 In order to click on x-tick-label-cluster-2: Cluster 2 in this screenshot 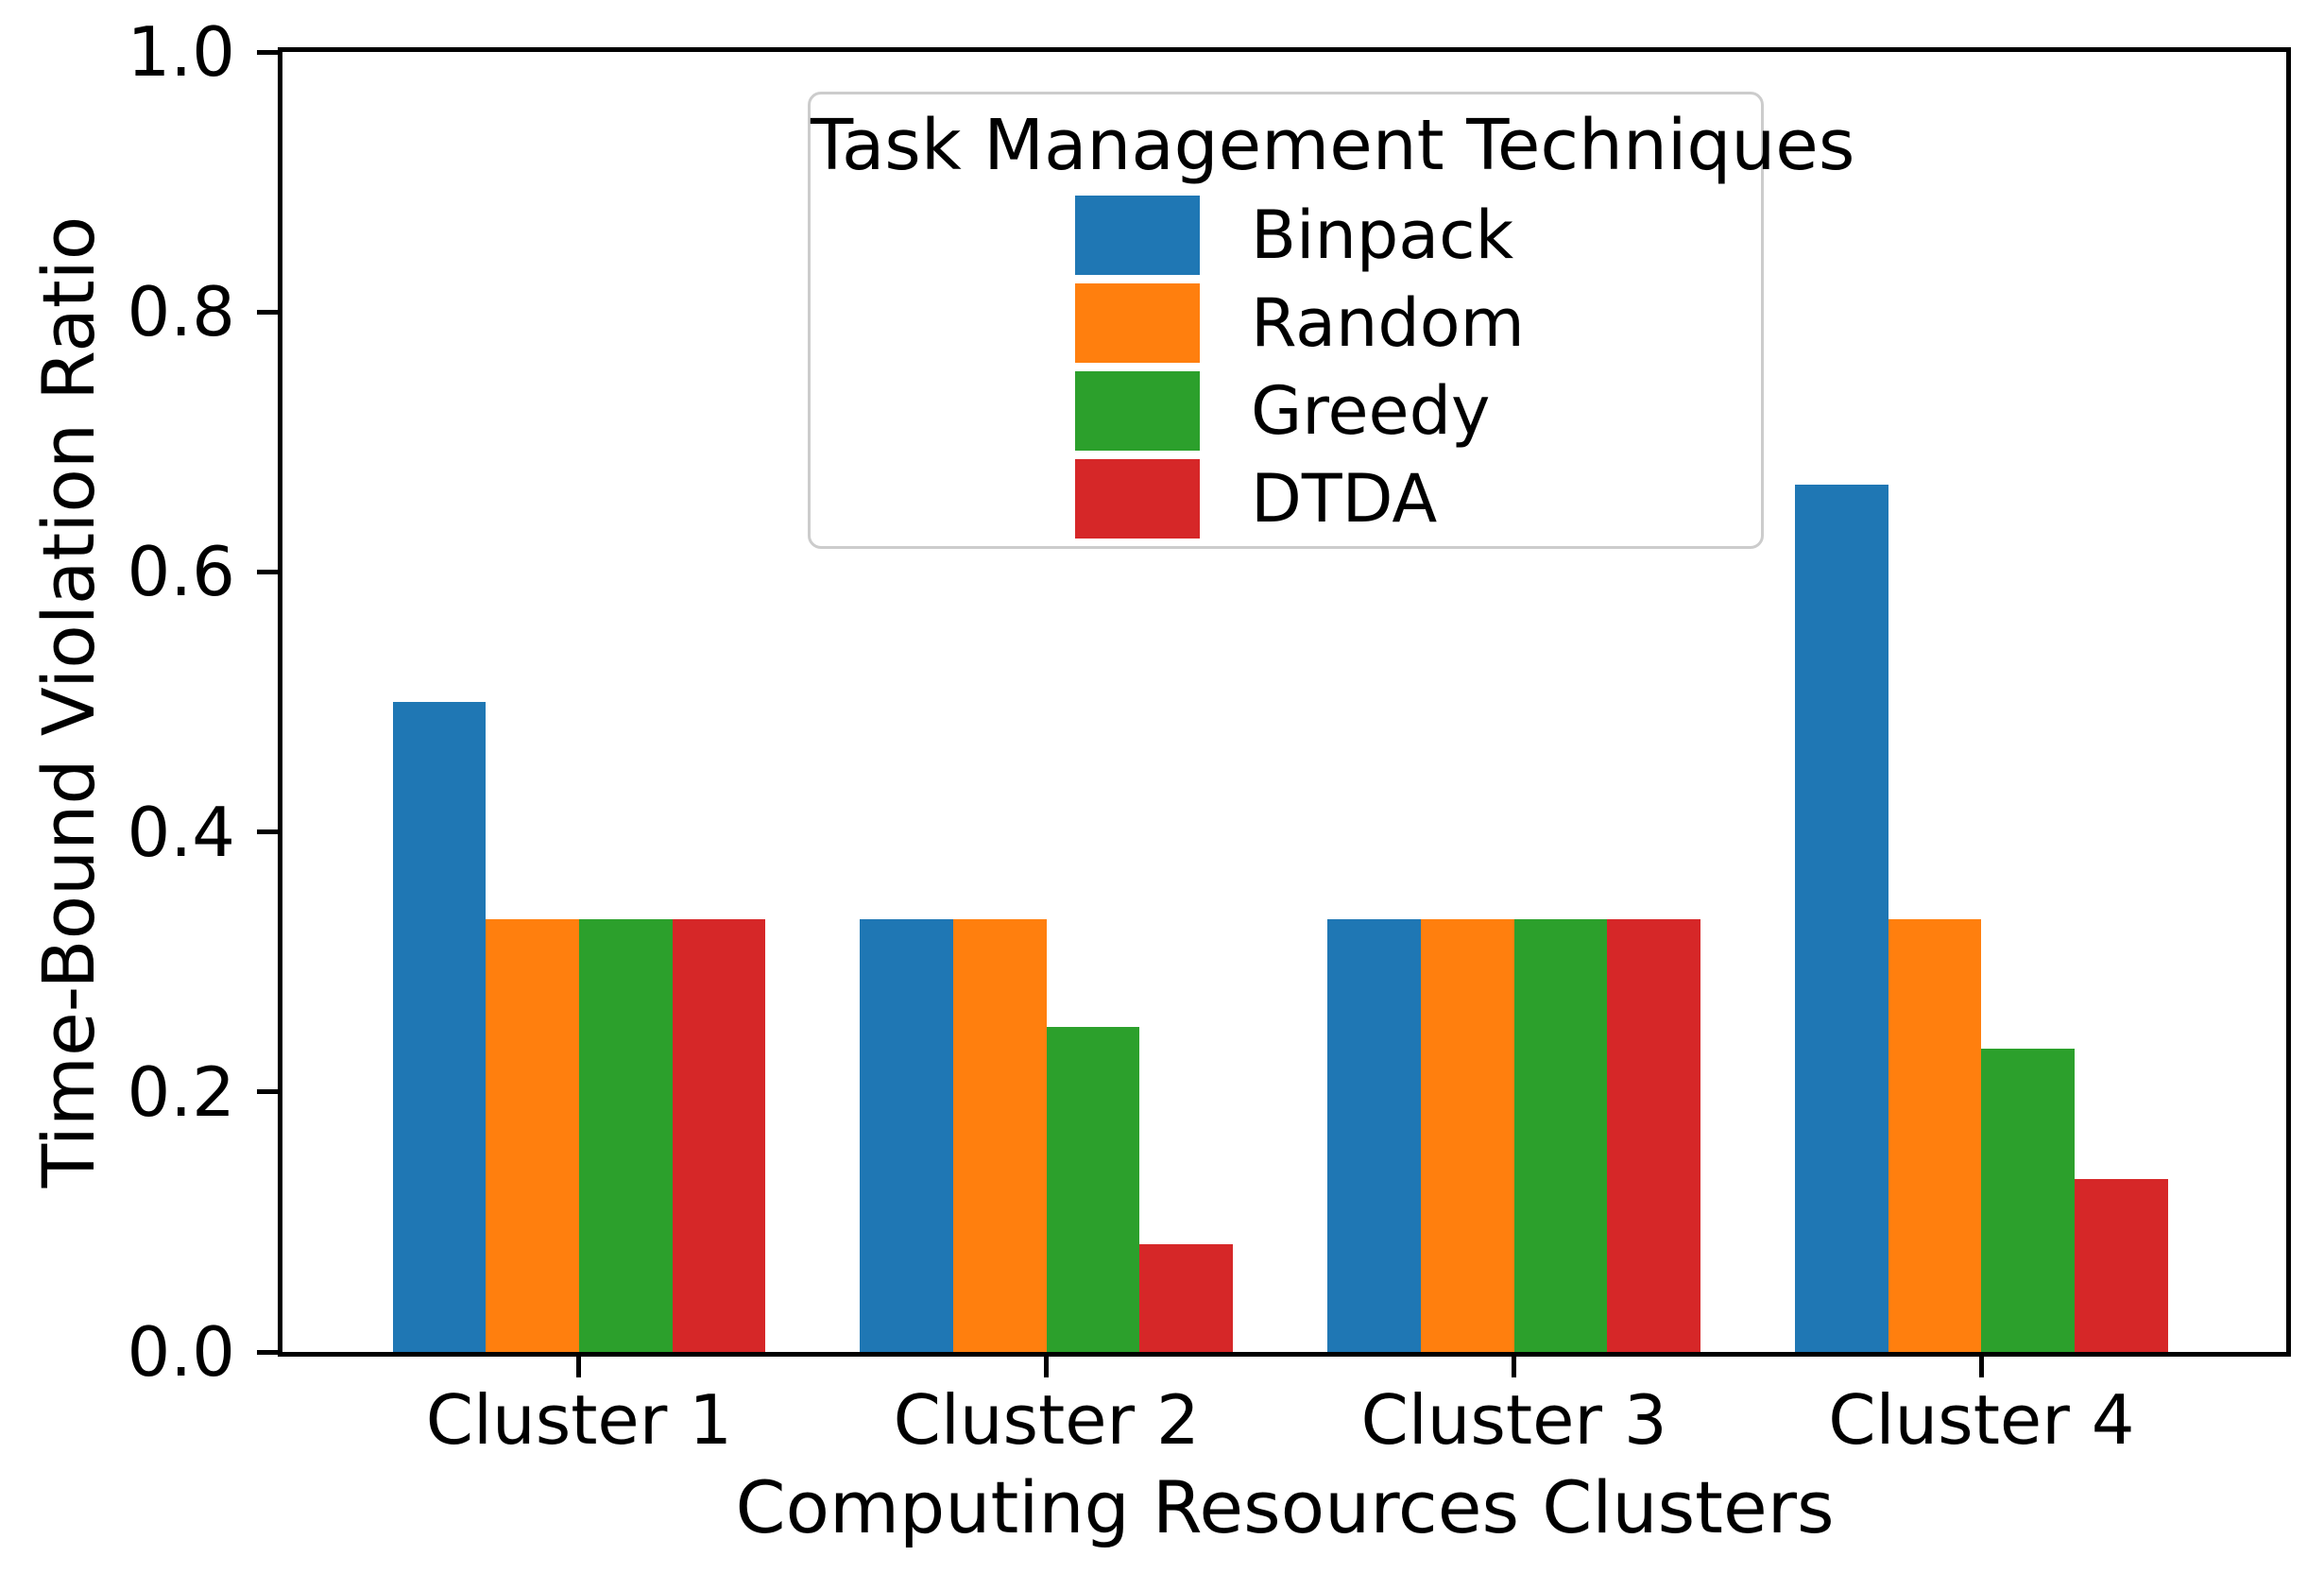, I will do `click(1046, 1420)`.